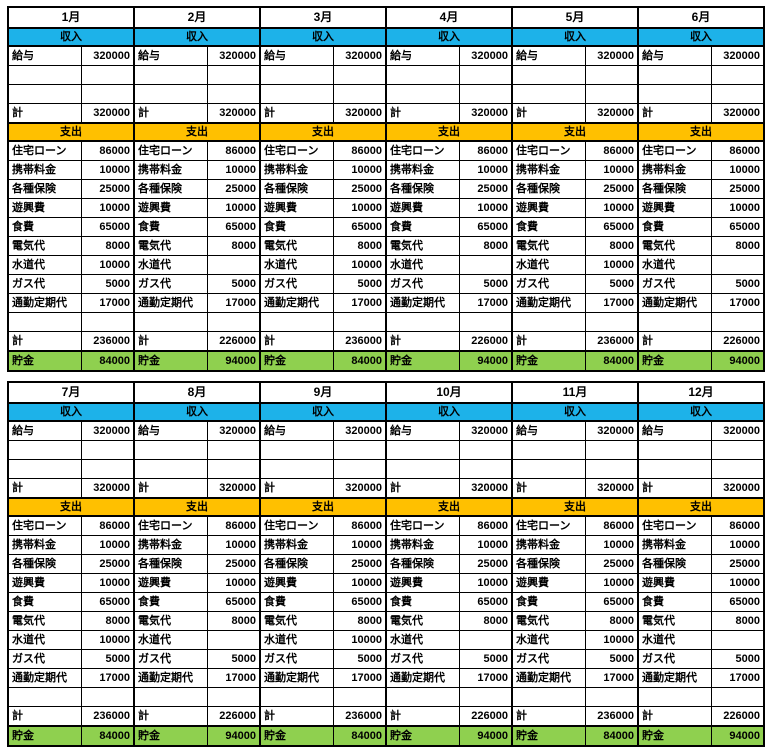  Describe the element at coordinates (360, 564) in the screenshot. I see `expense-item-value-cell: 25000` at that location.